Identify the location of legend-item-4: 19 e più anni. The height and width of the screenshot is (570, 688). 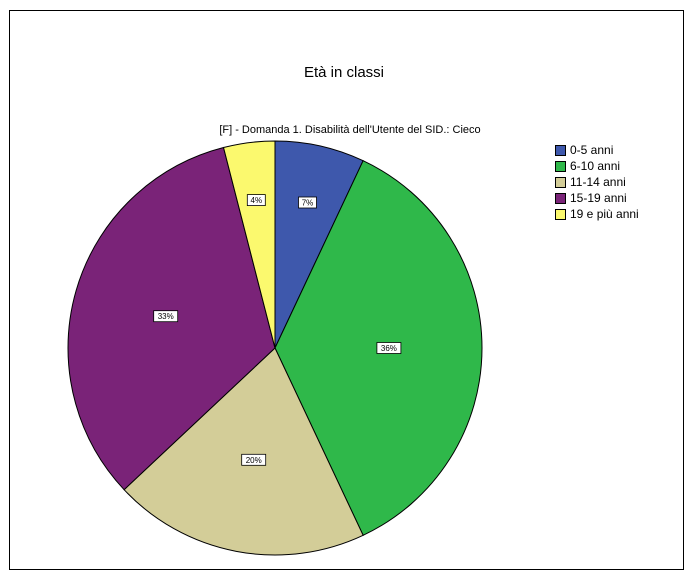
(597, 214).